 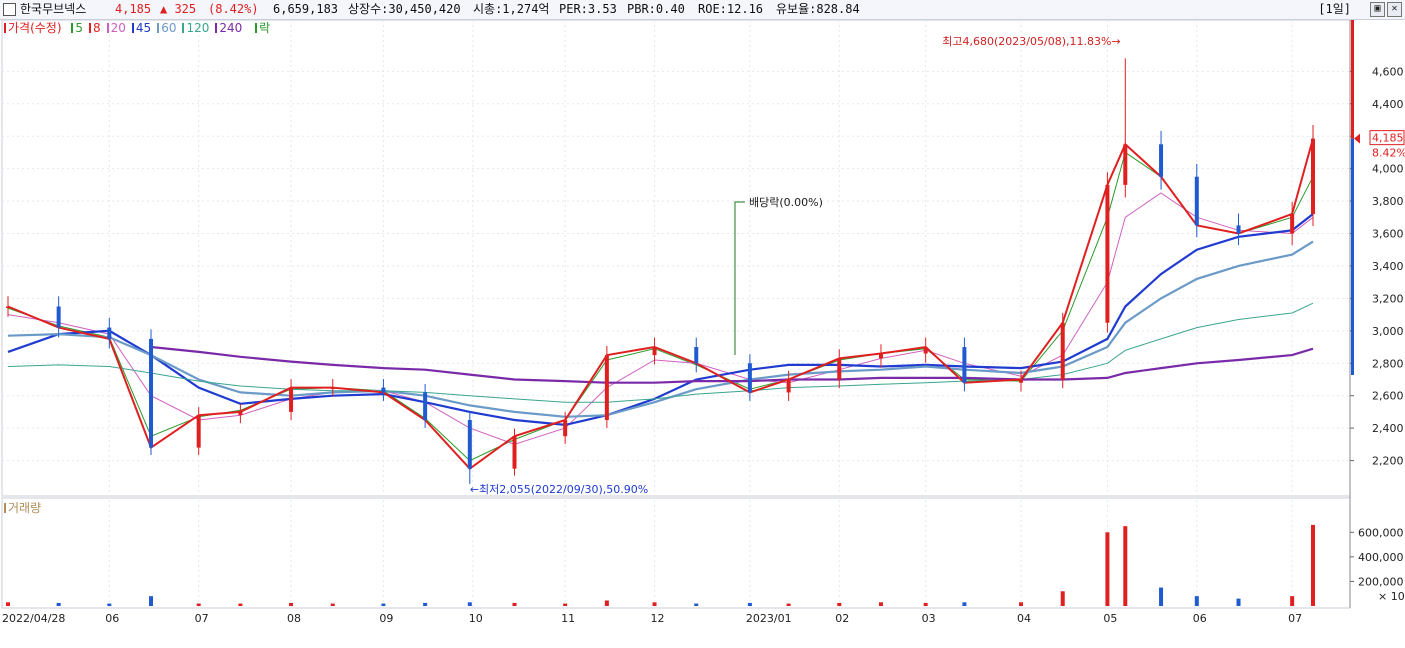 What do you see at coordinates (588, 9) in the screenshot?
I see `per-value: PER:3.53` at bounding box center [588, 9].